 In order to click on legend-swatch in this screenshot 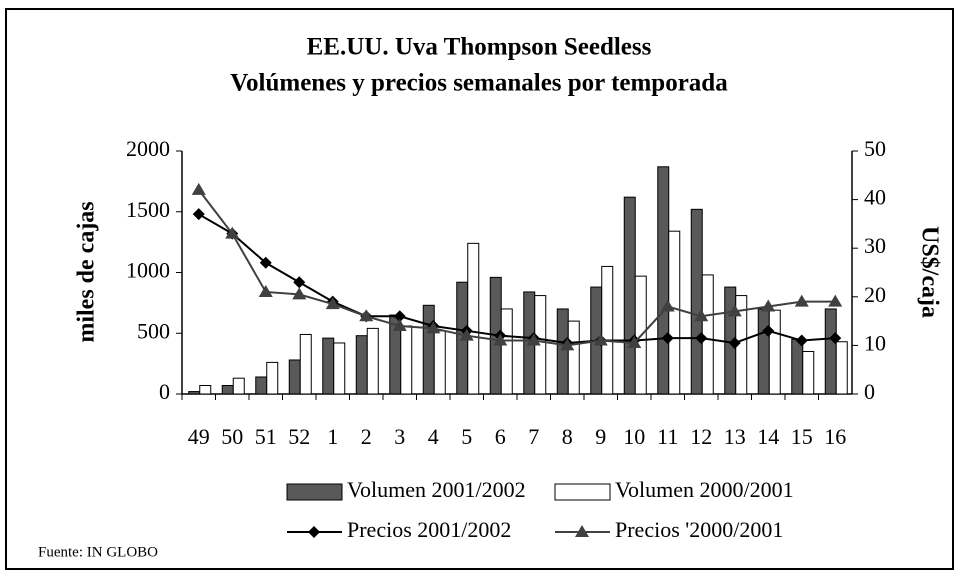, I will do `click(582, 492)`.